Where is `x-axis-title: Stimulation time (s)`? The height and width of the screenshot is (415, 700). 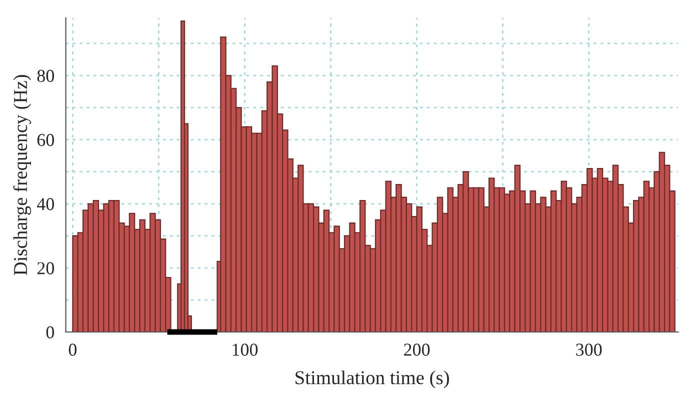 x-axis-title: Stimulation time (s) is located at coordinates (372, 379).